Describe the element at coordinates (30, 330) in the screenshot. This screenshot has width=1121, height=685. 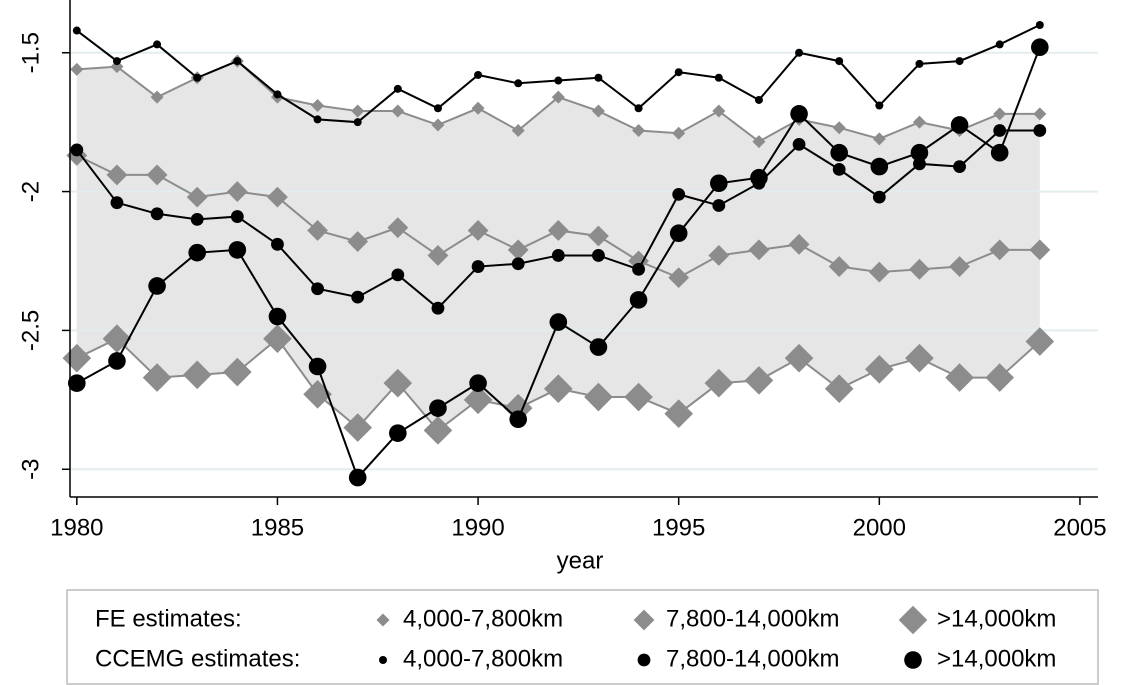
I see `y-tick-label: -2.5` at that location.